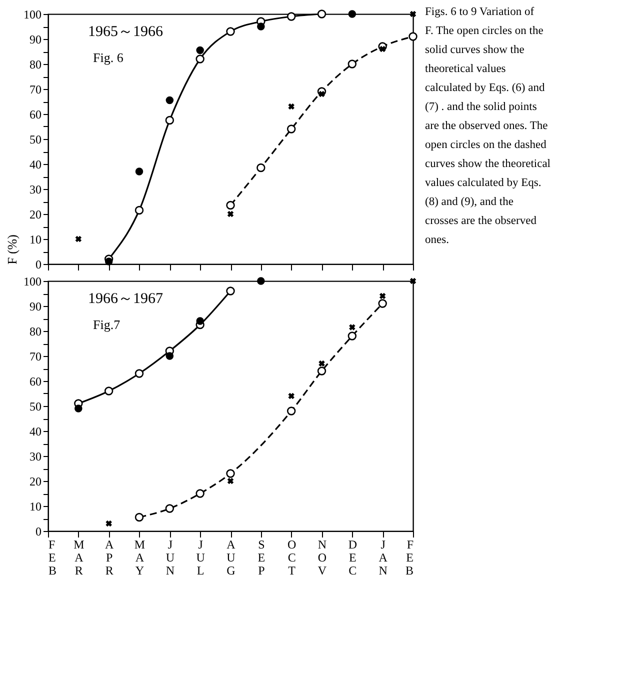  Describe the element at coordinates (12, 249) in the screenshot. I see `y-axis-title: F (%)` at that location.